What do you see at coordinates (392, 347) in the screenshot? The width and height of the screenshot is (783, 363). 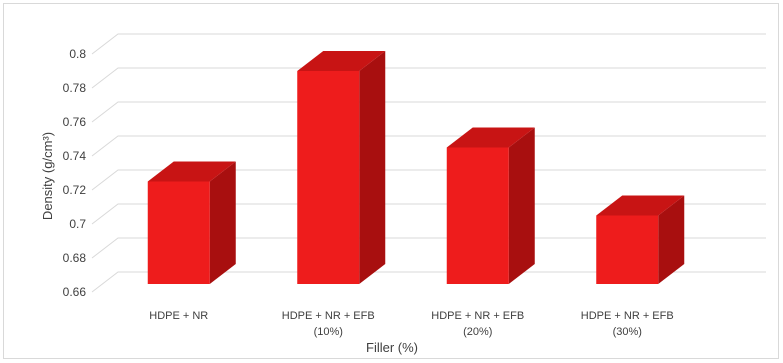 I see `x-axis-title: Filler (%)` at bounding box center [392, 347].